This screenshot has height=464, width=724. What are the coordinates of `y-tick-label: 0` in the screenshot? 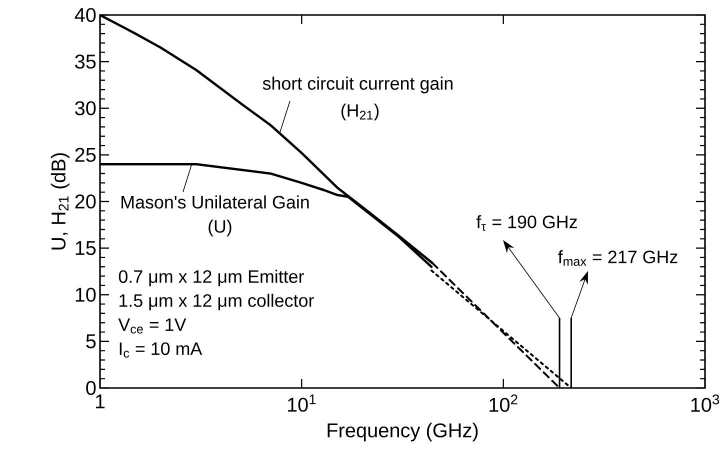 It's located at (91, 388).